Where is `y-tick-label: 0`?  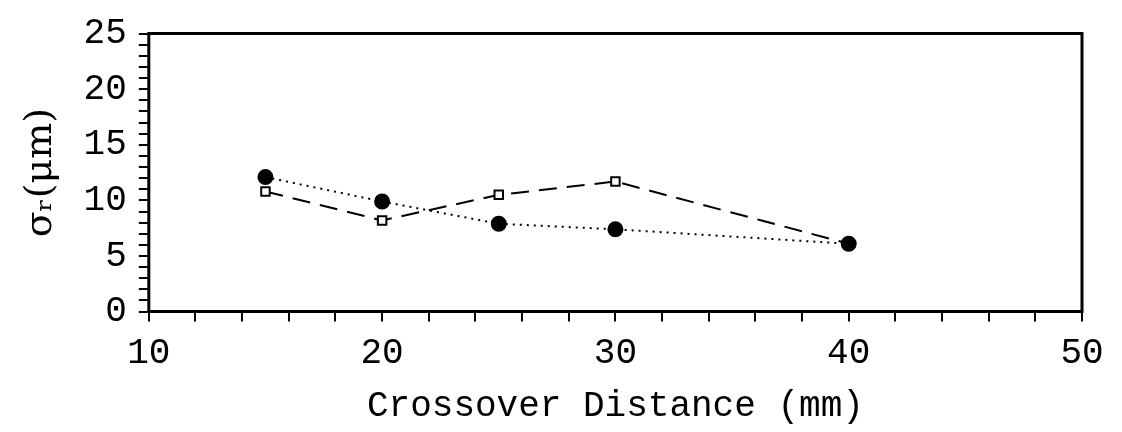 y-tick-label: 0 is located at coordinates (116, 312).